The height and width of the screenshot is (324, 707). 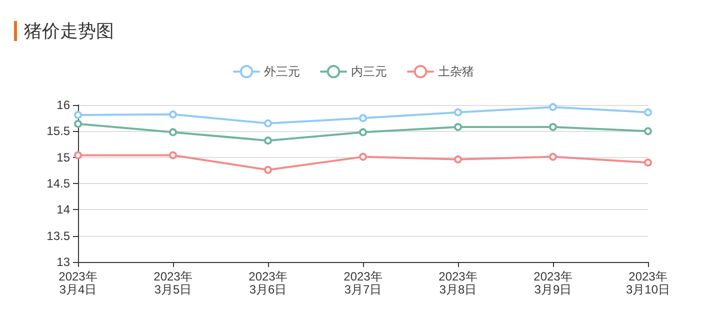 What do you see at coordinates (63, 157) in the screenshot?
I see `y-tick-label: 15` at bounding box center [63, 157].